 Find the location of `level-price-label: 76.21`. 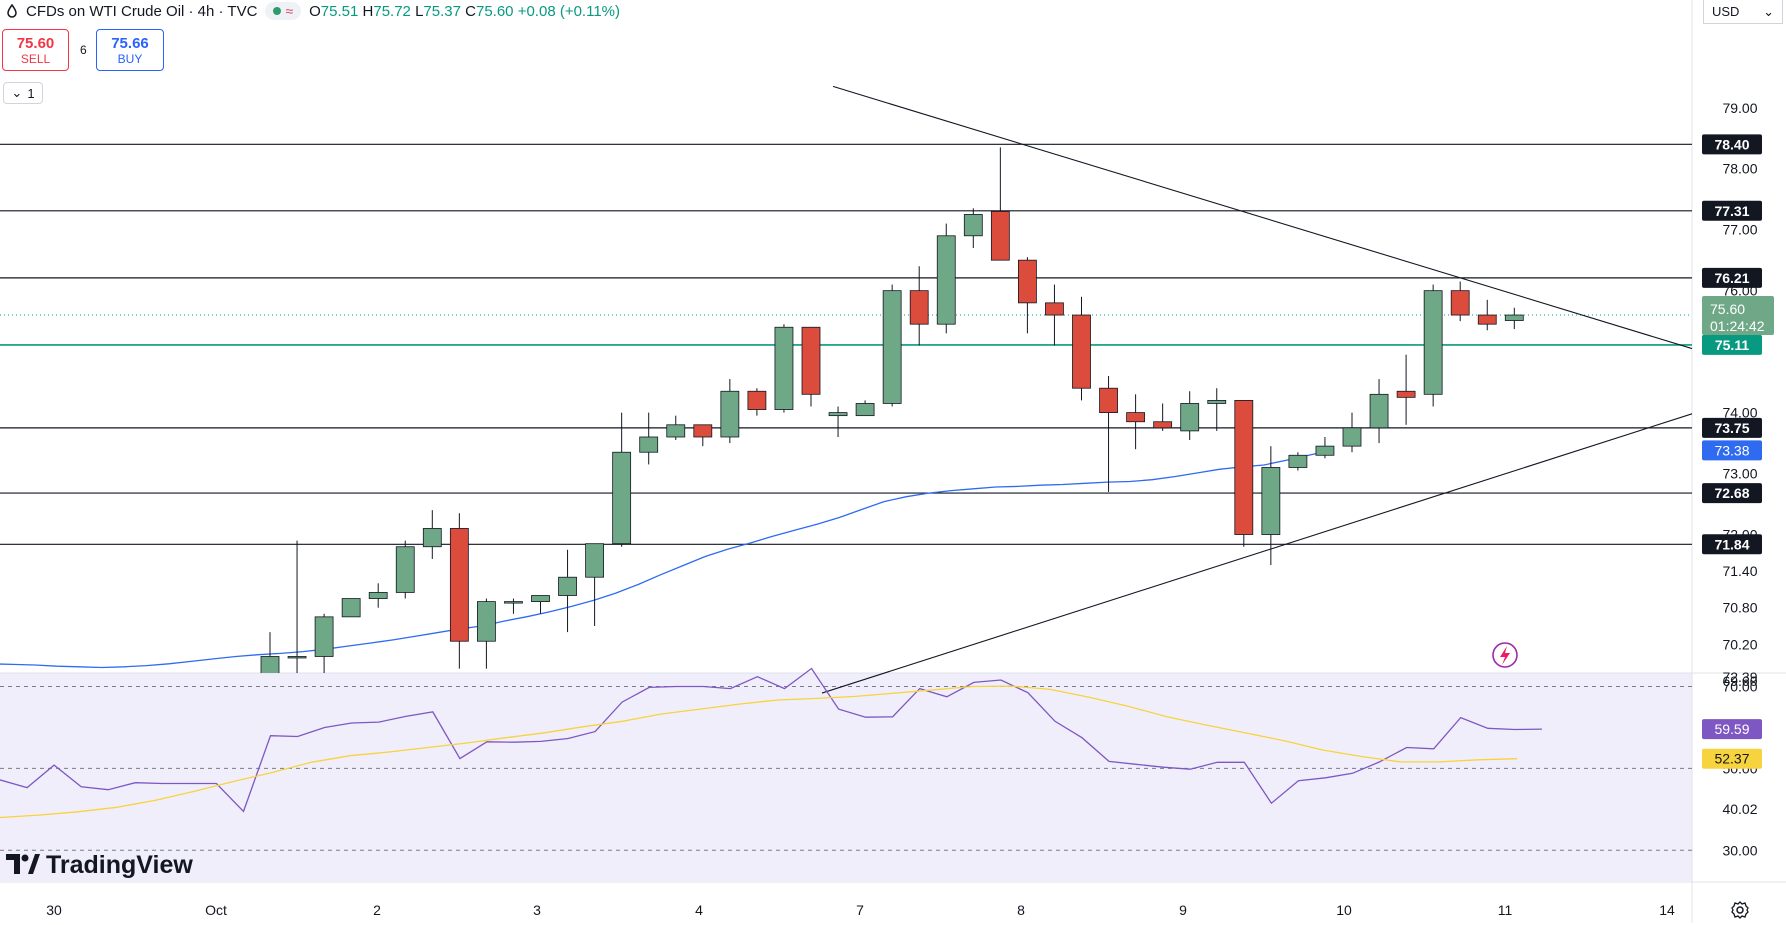

level-price-label: 76.21 is located at coordinates (1731, 278).